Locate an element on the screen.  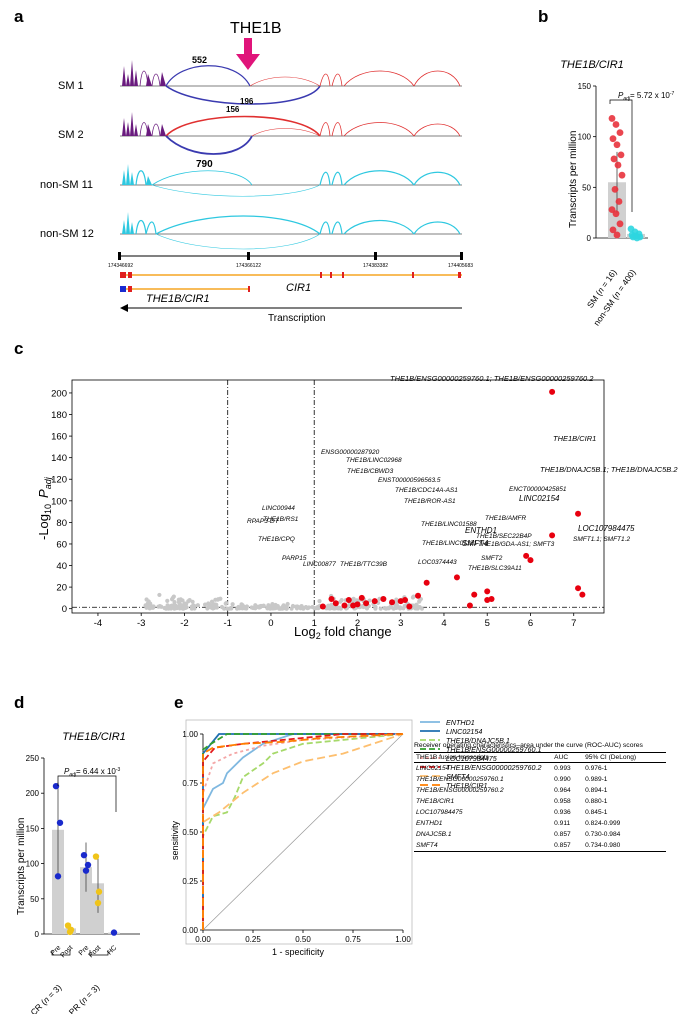
c-xtick-label: 3 is located at coordinates (400, 623).